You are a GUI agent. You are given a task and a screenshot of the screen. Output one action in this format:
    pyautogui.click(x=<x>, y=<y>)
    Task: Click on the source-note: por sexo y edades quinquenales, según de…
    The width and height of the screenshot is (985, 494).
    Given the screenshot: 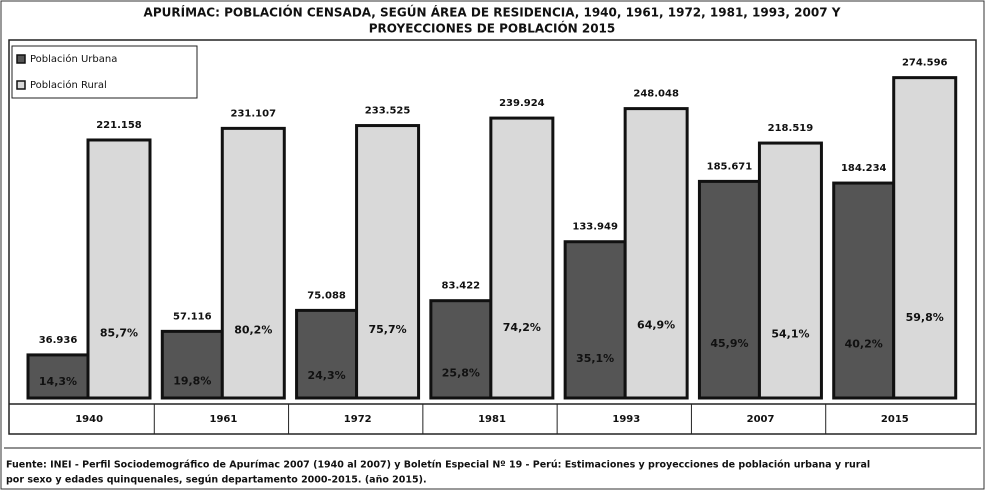 What is the action you would take?
    pyautogui.click(x=216, y=480)
    